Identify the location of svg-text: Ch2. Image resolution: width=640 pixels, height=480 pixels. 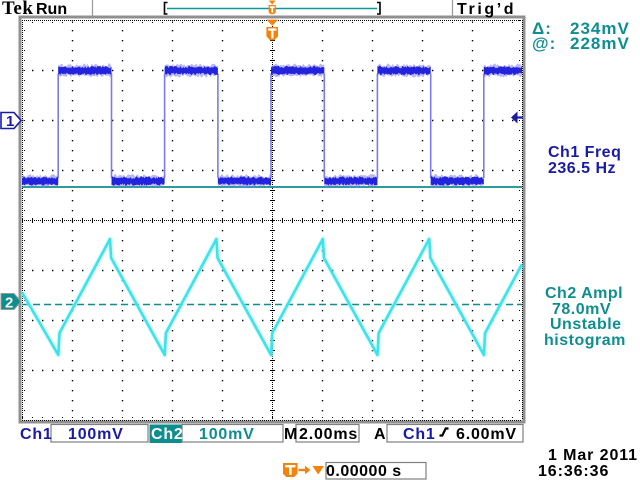
(167, 434).